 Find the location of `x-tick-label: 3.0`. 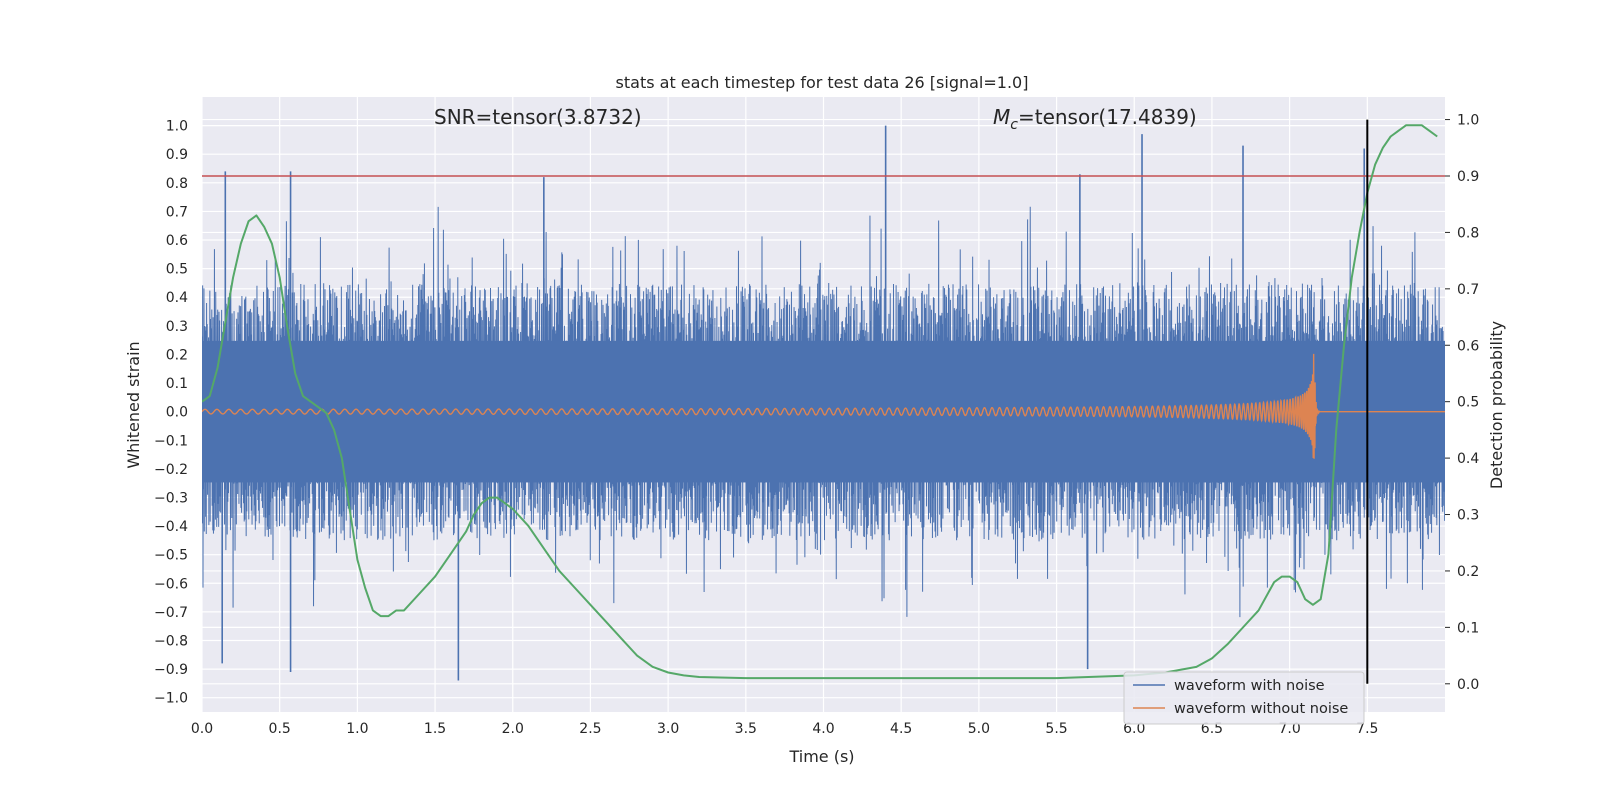

x-tick-label: 3.0 is located at coordinates (668, 729).